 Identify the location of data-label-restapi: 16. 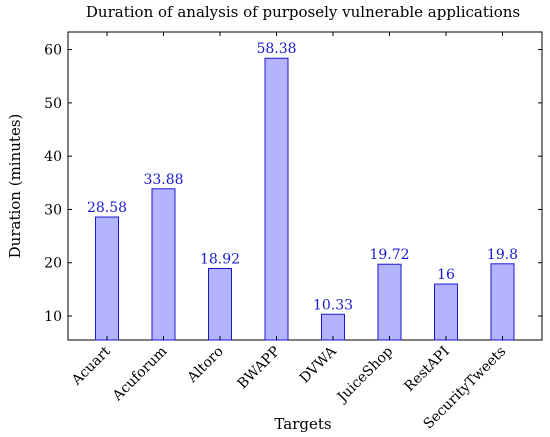
(446, 275).